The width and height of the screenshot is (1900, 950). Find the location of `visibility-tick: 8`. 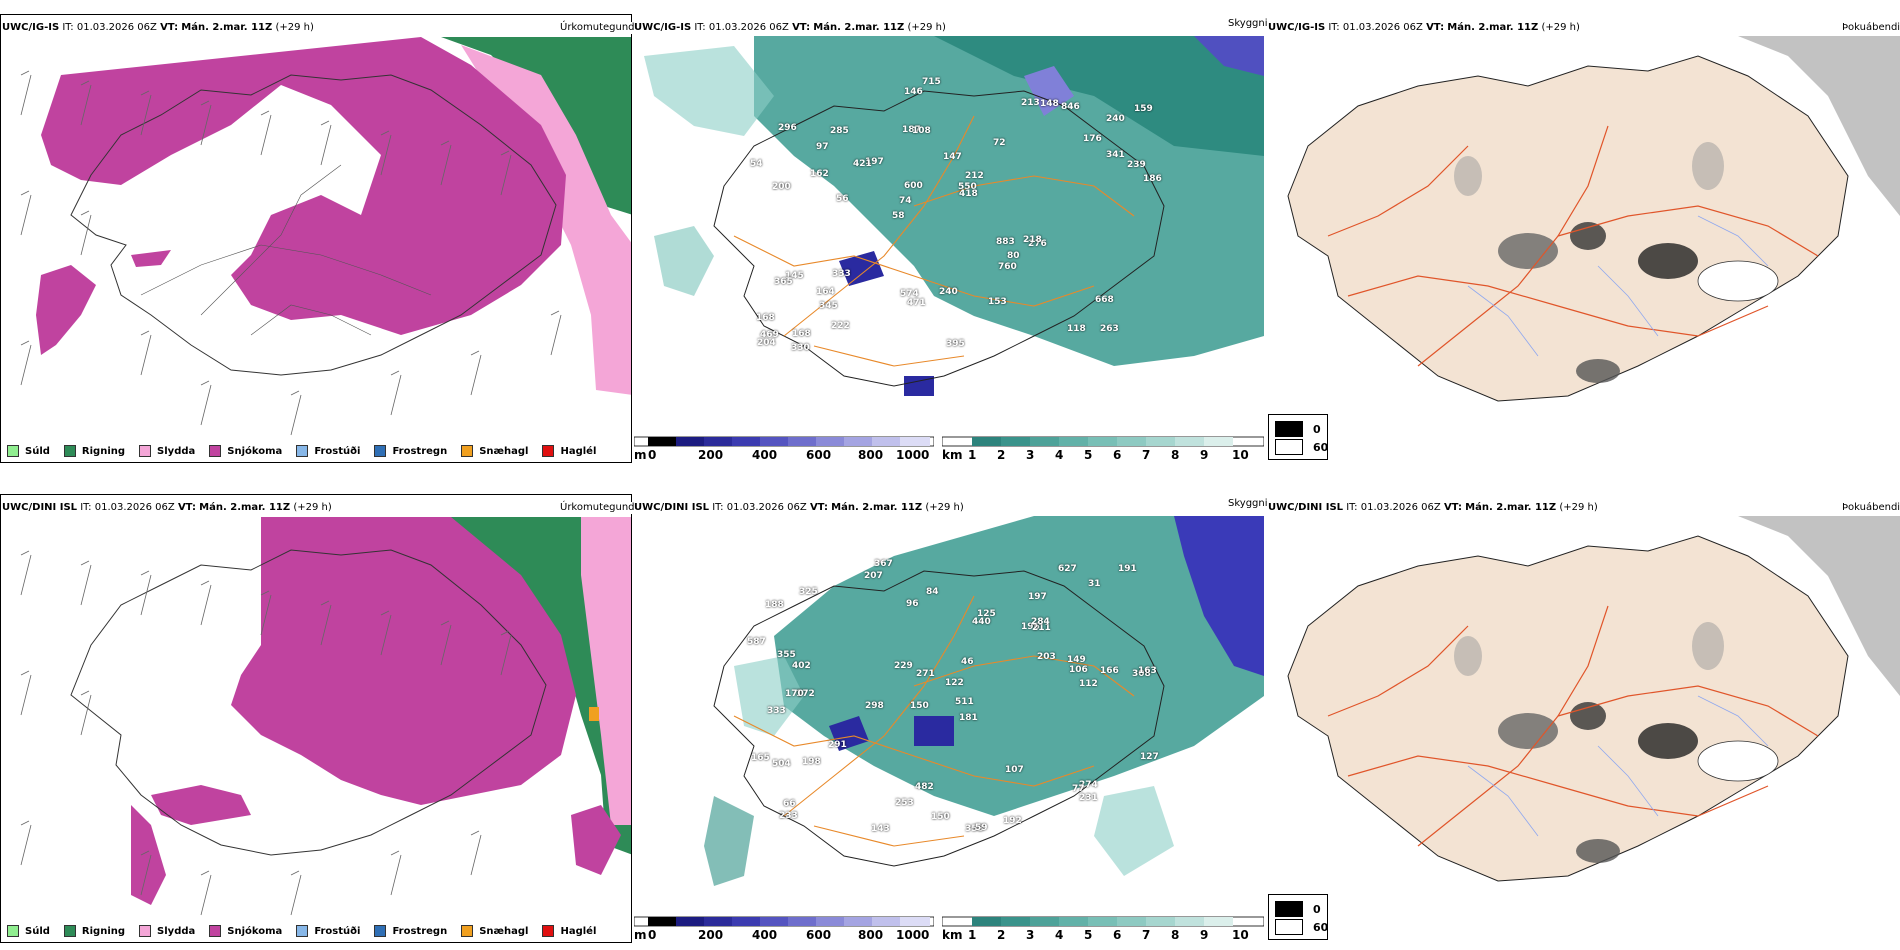

visibility-tick: 8 is located at coordinates (1175, 935).